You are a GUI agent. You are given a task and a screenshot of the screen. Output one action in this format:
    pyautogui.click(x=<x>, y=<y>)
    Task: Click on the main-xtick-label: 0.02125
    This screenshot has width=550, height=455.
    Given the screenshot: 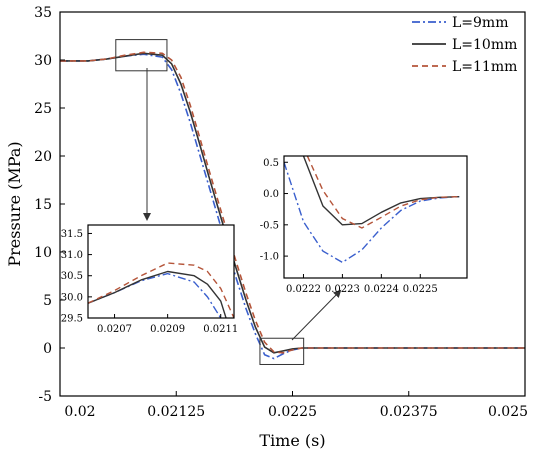 What is the action you would take?
    pyautogui.click(x=176, y=412)
    